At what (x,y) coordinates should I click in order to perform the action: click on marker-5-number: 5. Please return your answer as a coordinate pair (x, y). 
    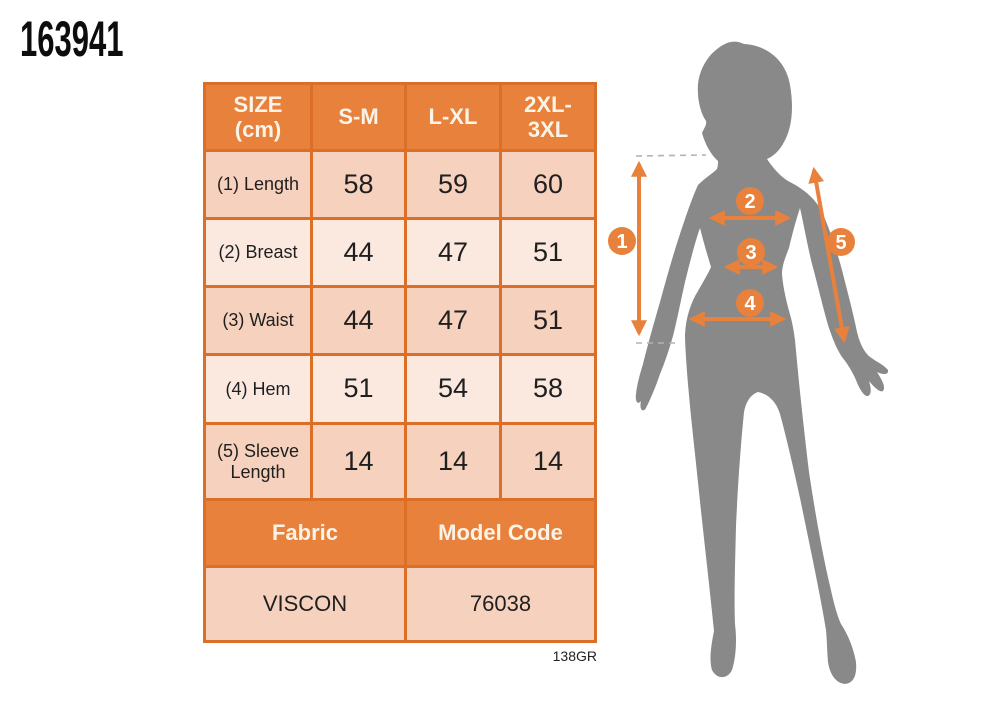
    Looking at the image, I should click on (840, 243).